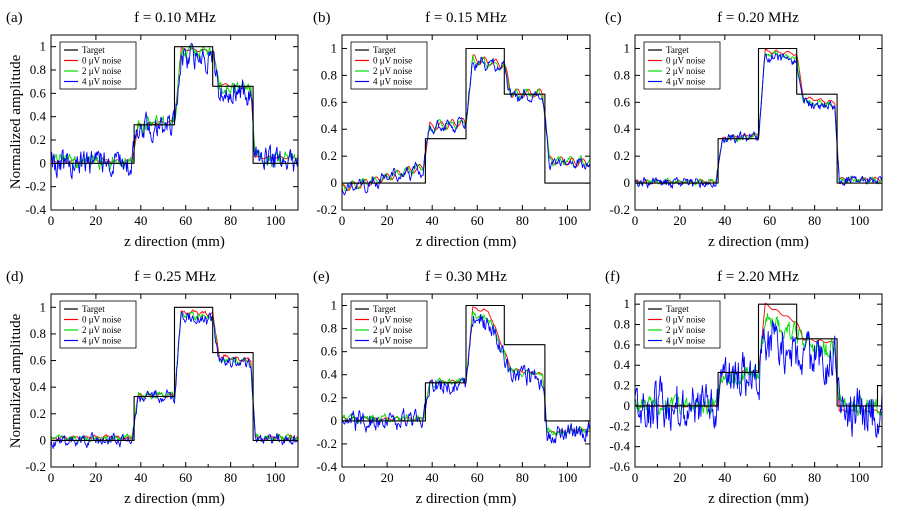 The width and height of the screenshot is (898, 512). Describe the element at coordinates (175, 277) in the screenshot. I see `panel-title: f = 0.25 MHz` at that location.